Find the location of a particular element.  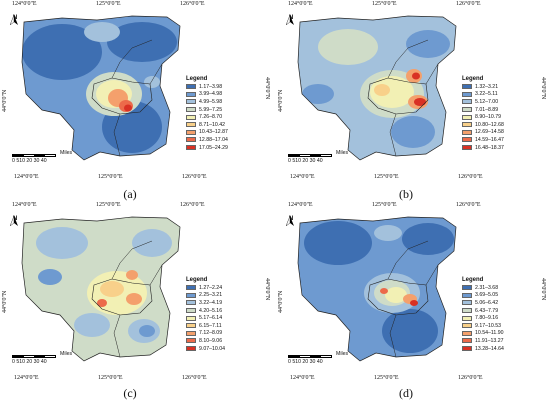

legend-item: 8.71–10.42 is located at coordinates (207, 125).